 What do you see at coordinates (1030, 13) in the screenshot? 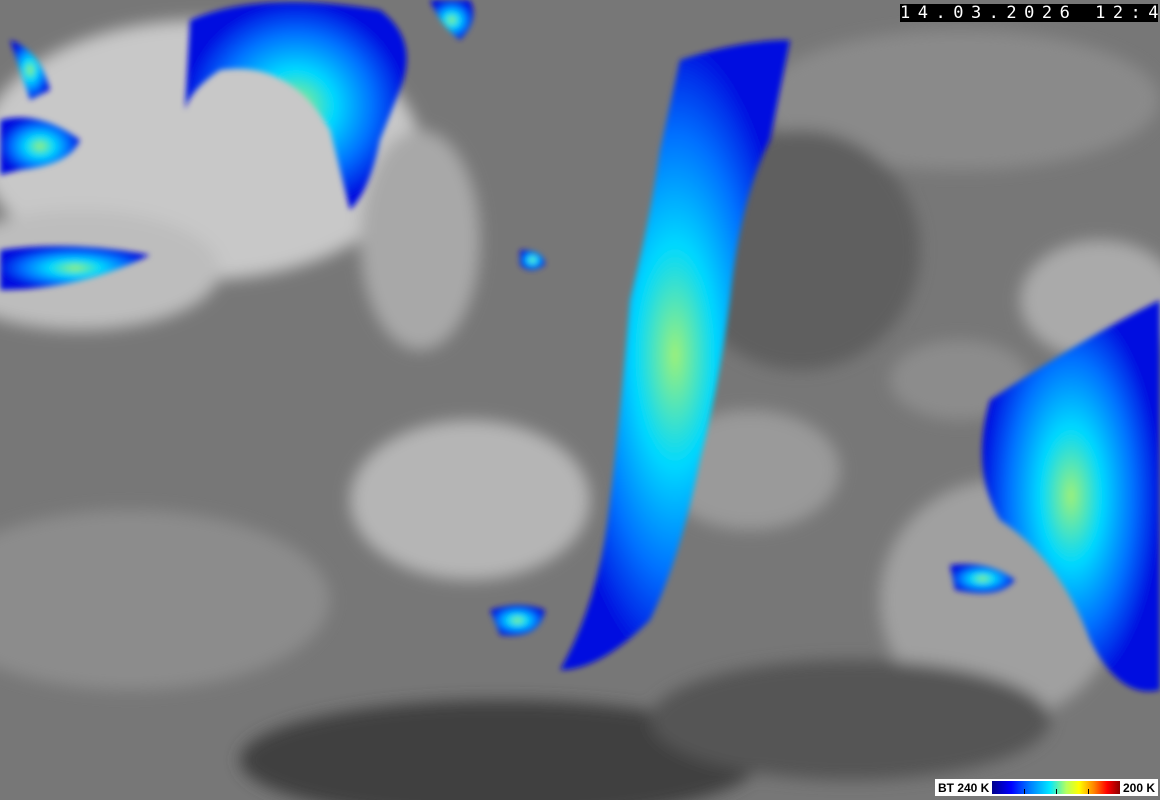
I see `timestamp: 14.03.2026 12:45` at bounding box center [1030, 13].